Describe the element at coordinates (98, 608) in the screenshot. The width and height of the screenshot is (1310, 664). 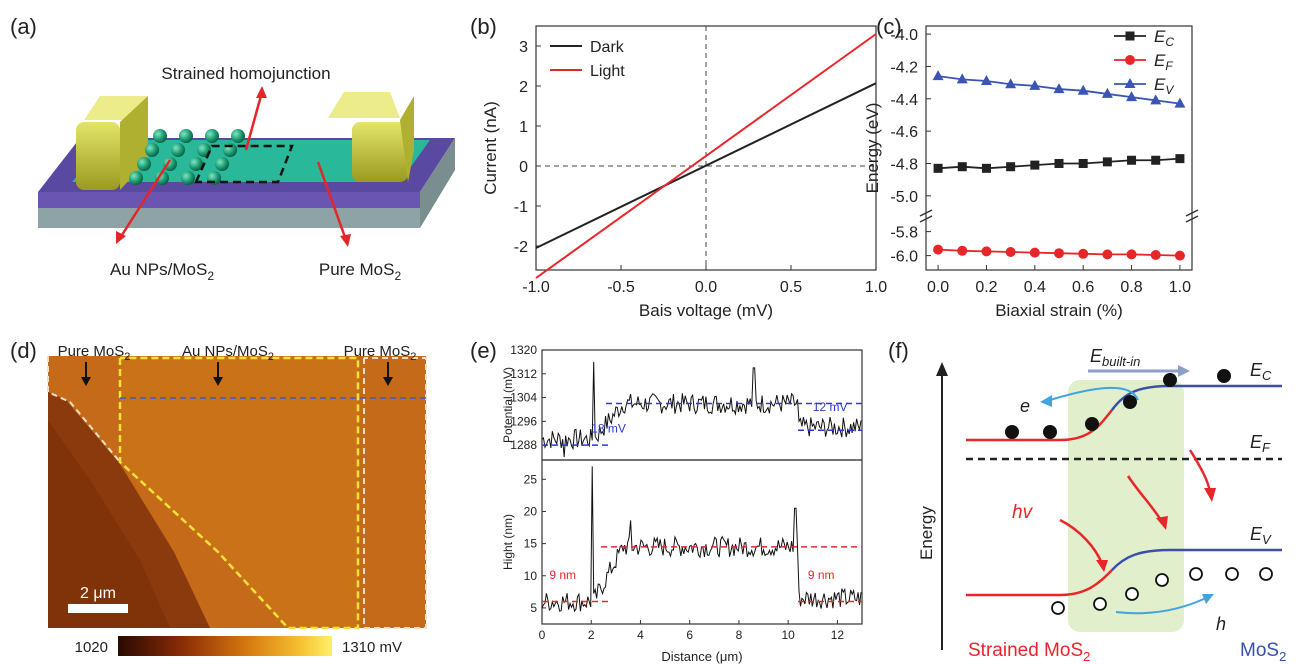
I see `scale-bar` at that location.